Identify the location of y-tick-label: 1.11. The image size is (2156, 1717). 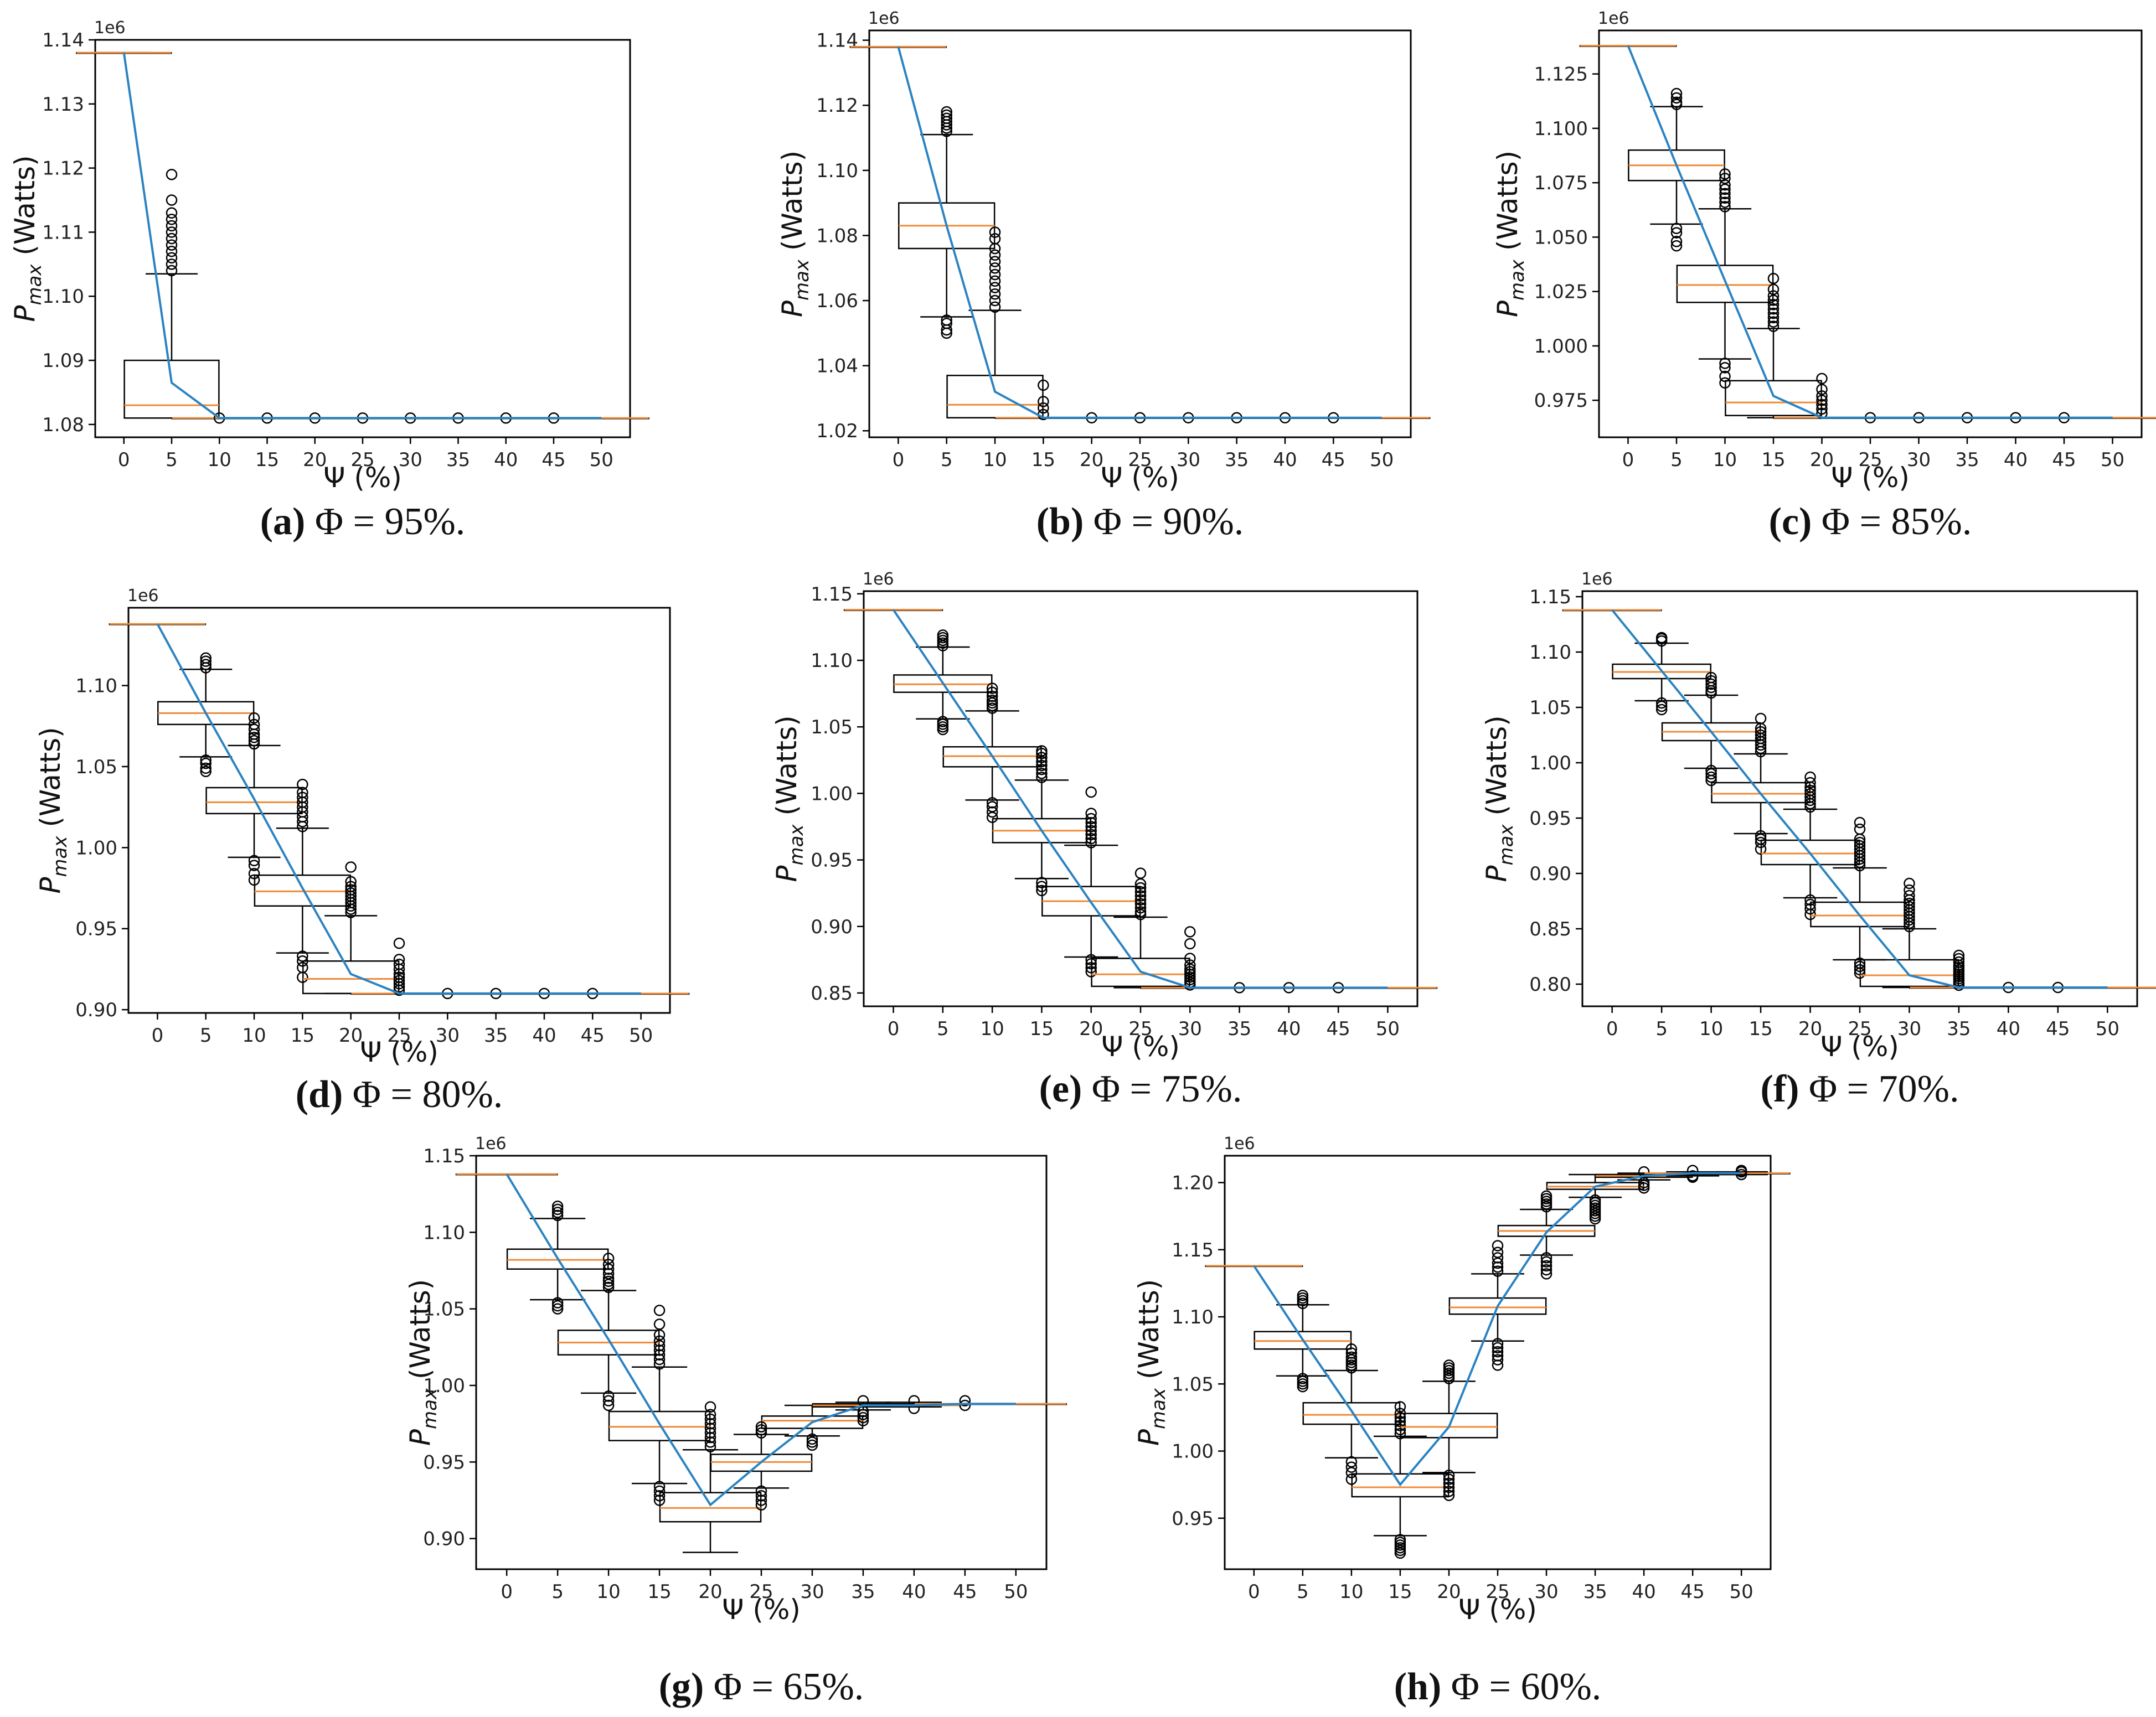
(63, 232).